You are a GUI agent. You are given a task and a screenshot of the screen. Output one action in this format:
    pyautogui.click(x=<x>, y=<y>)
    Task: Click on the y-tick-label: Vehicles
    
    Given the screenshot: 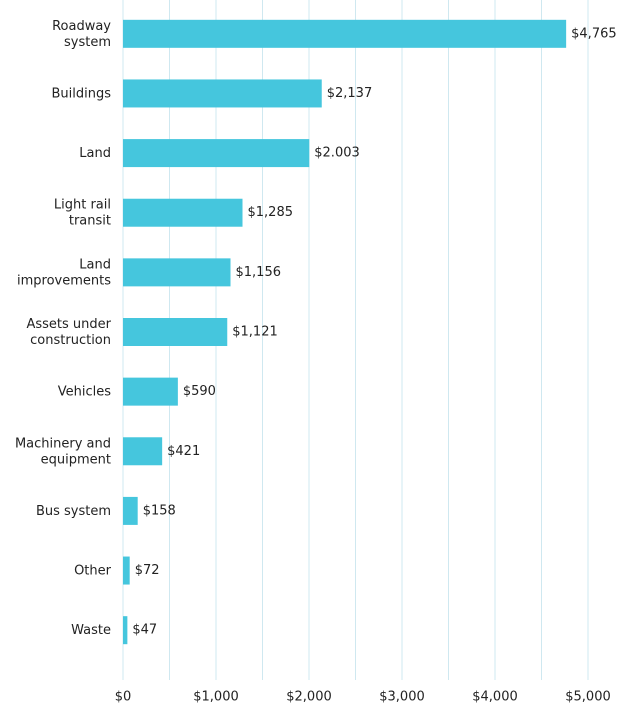 What is the action you would take?
    pyautogui.click(x=84, y=391)
    